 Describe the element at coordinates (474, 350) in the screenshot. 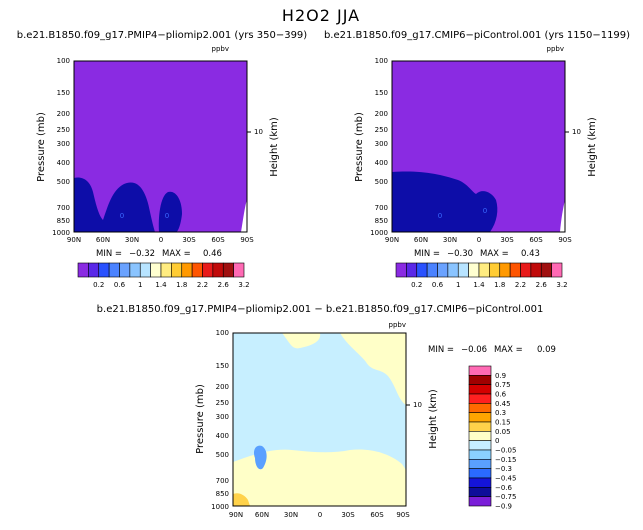

I see `panel-3-min-value: −0.06` at that location.